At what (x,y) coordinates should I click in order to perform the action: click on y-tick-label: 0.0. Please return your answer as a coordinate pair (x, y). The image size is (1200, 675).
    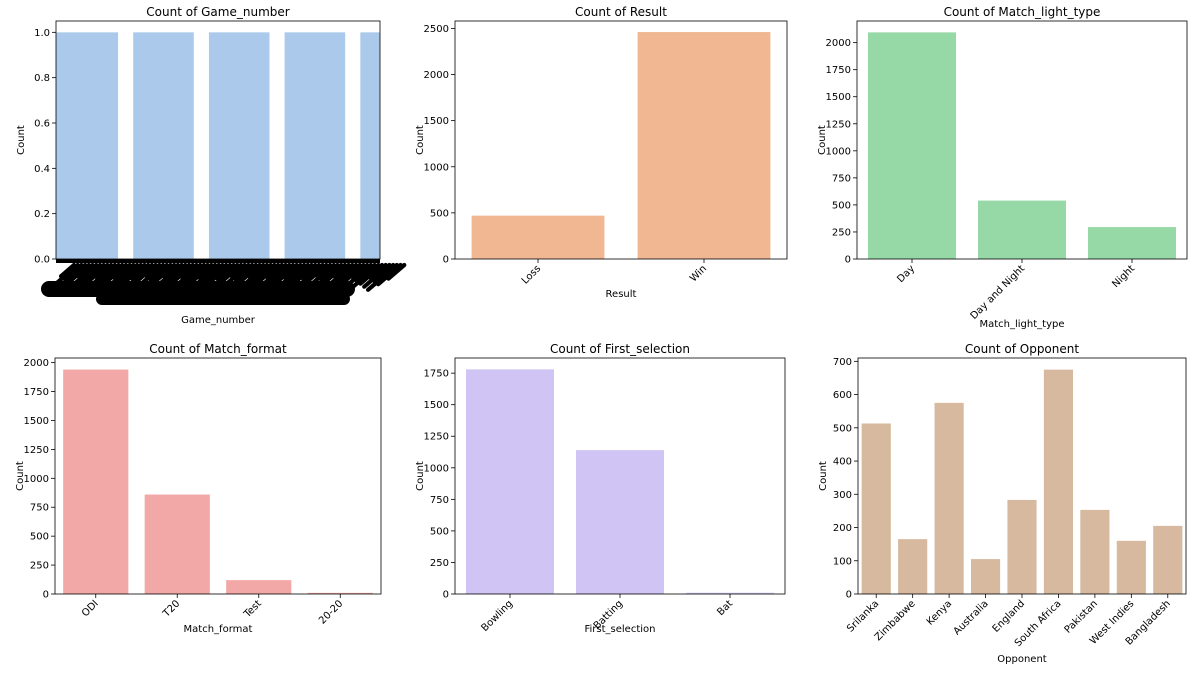
    Looking at the image, I should click on (42, 260).